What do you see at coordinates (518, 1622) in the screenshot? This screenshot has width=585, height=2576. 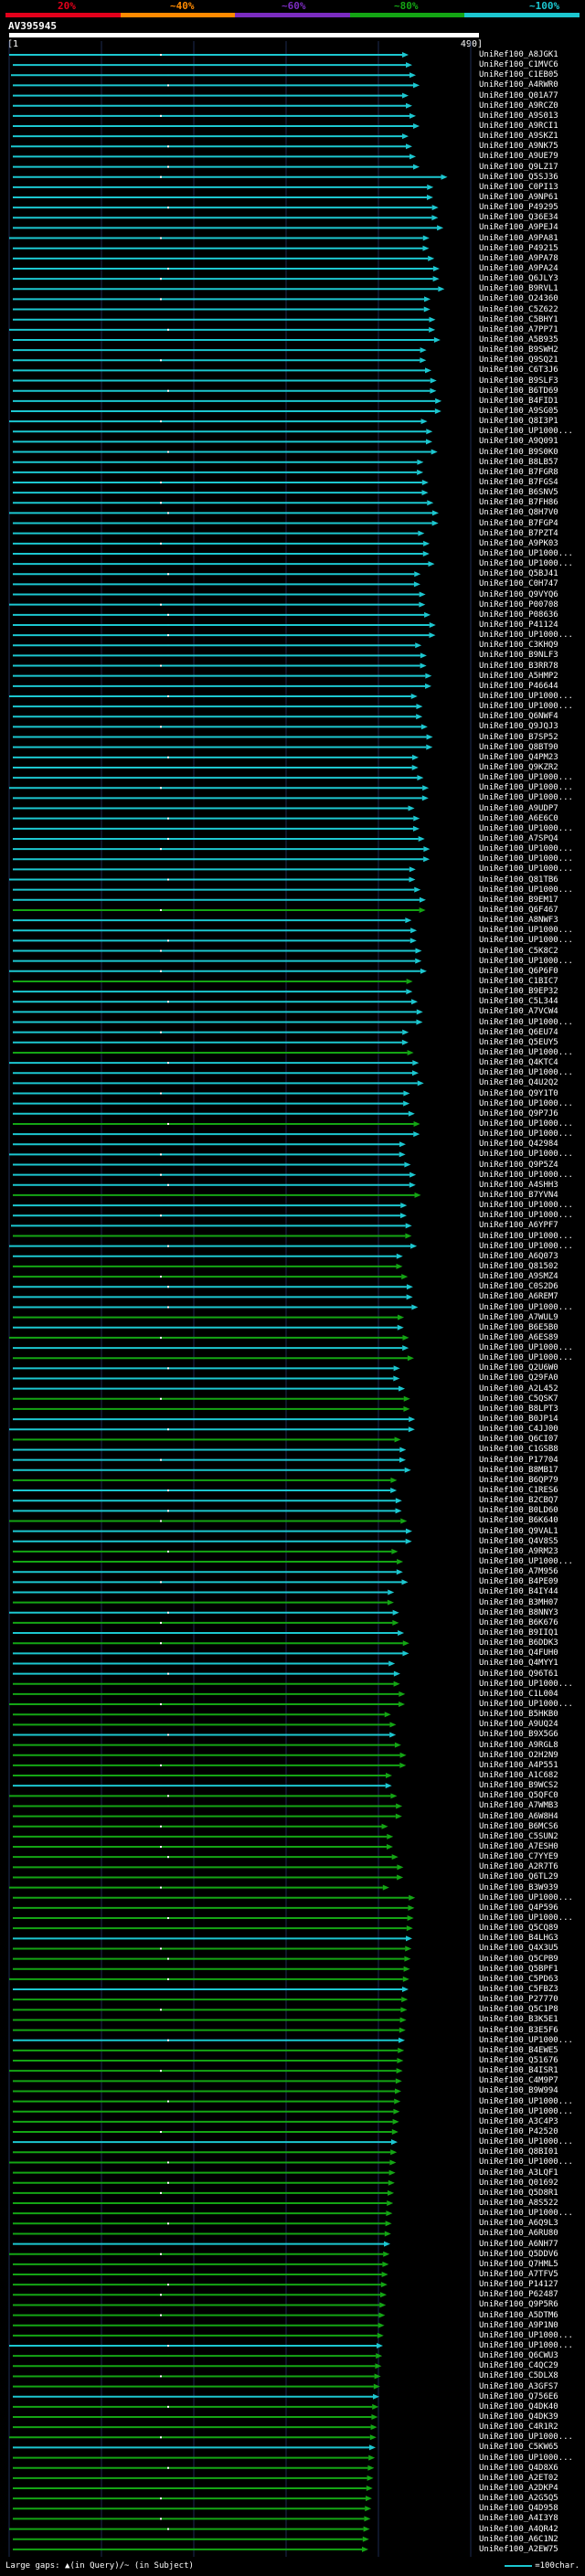 I see `hit-label: UniRef100_B6K676` at bounding box center [518, 1622].